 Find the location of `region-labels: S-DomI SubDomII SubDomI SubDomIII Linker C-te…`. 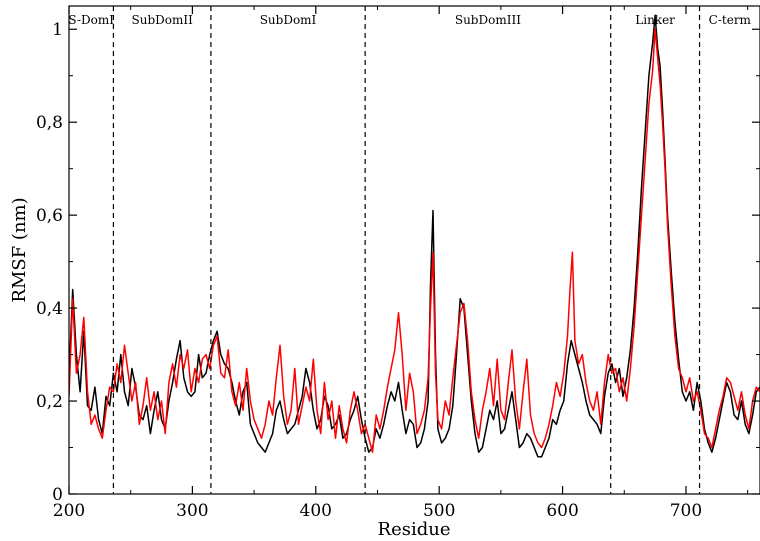

region-labels: S-DomI SubDomII SubDomI SubDomIII Linker C-te… is located at coordinates (409, 20).